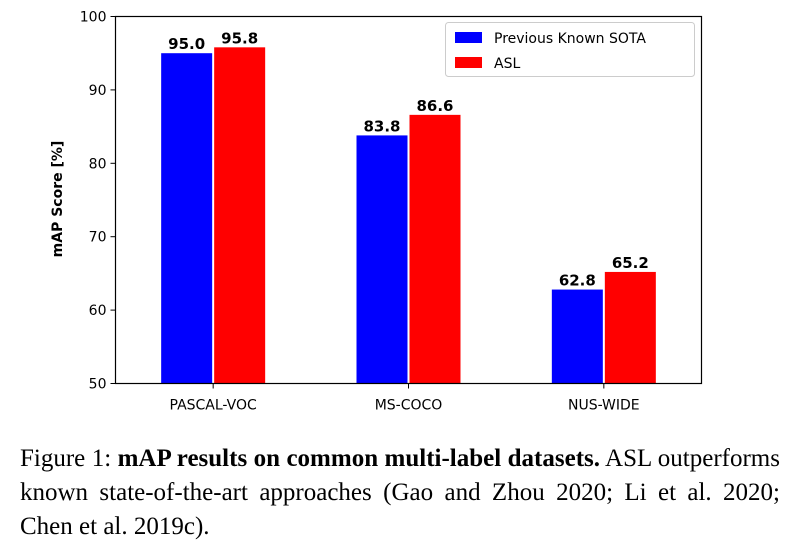 The image size is (796, 554). What do you see at coordinates (239, 38) in the screenshot?
I see `bar-value-label: 95.8` at bounding box center [239, 38].